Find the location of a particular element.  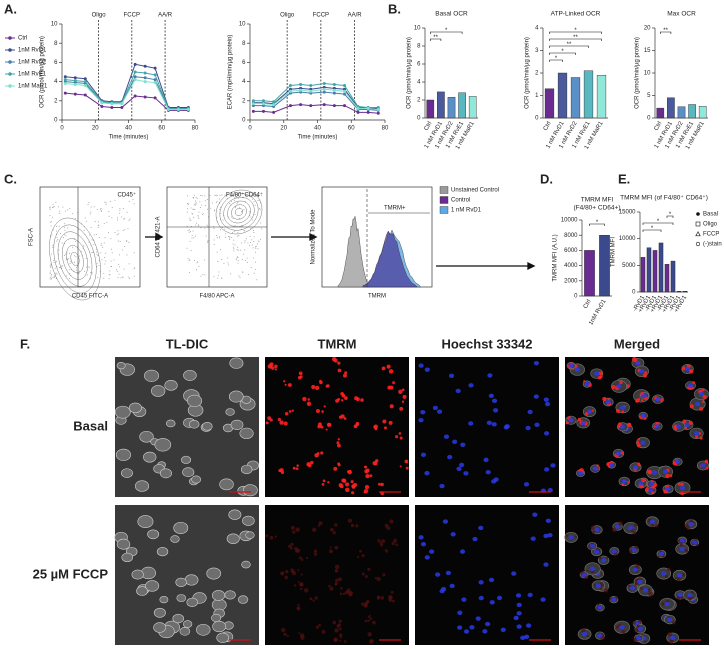

y-axis-label: OCR (pmol/min/µg protein) is located at coordinates (528, 73).